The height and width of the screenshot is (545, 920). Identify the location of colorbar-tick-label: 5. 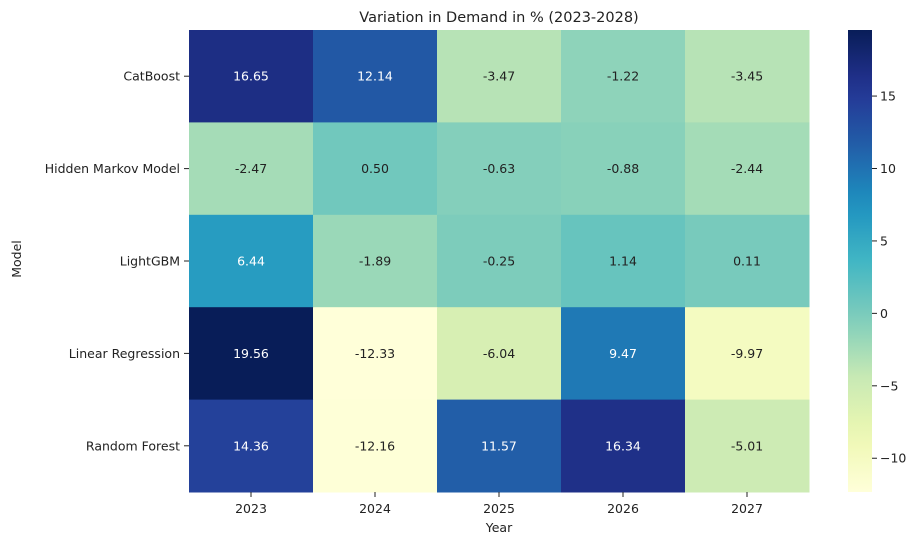
(884, 240).